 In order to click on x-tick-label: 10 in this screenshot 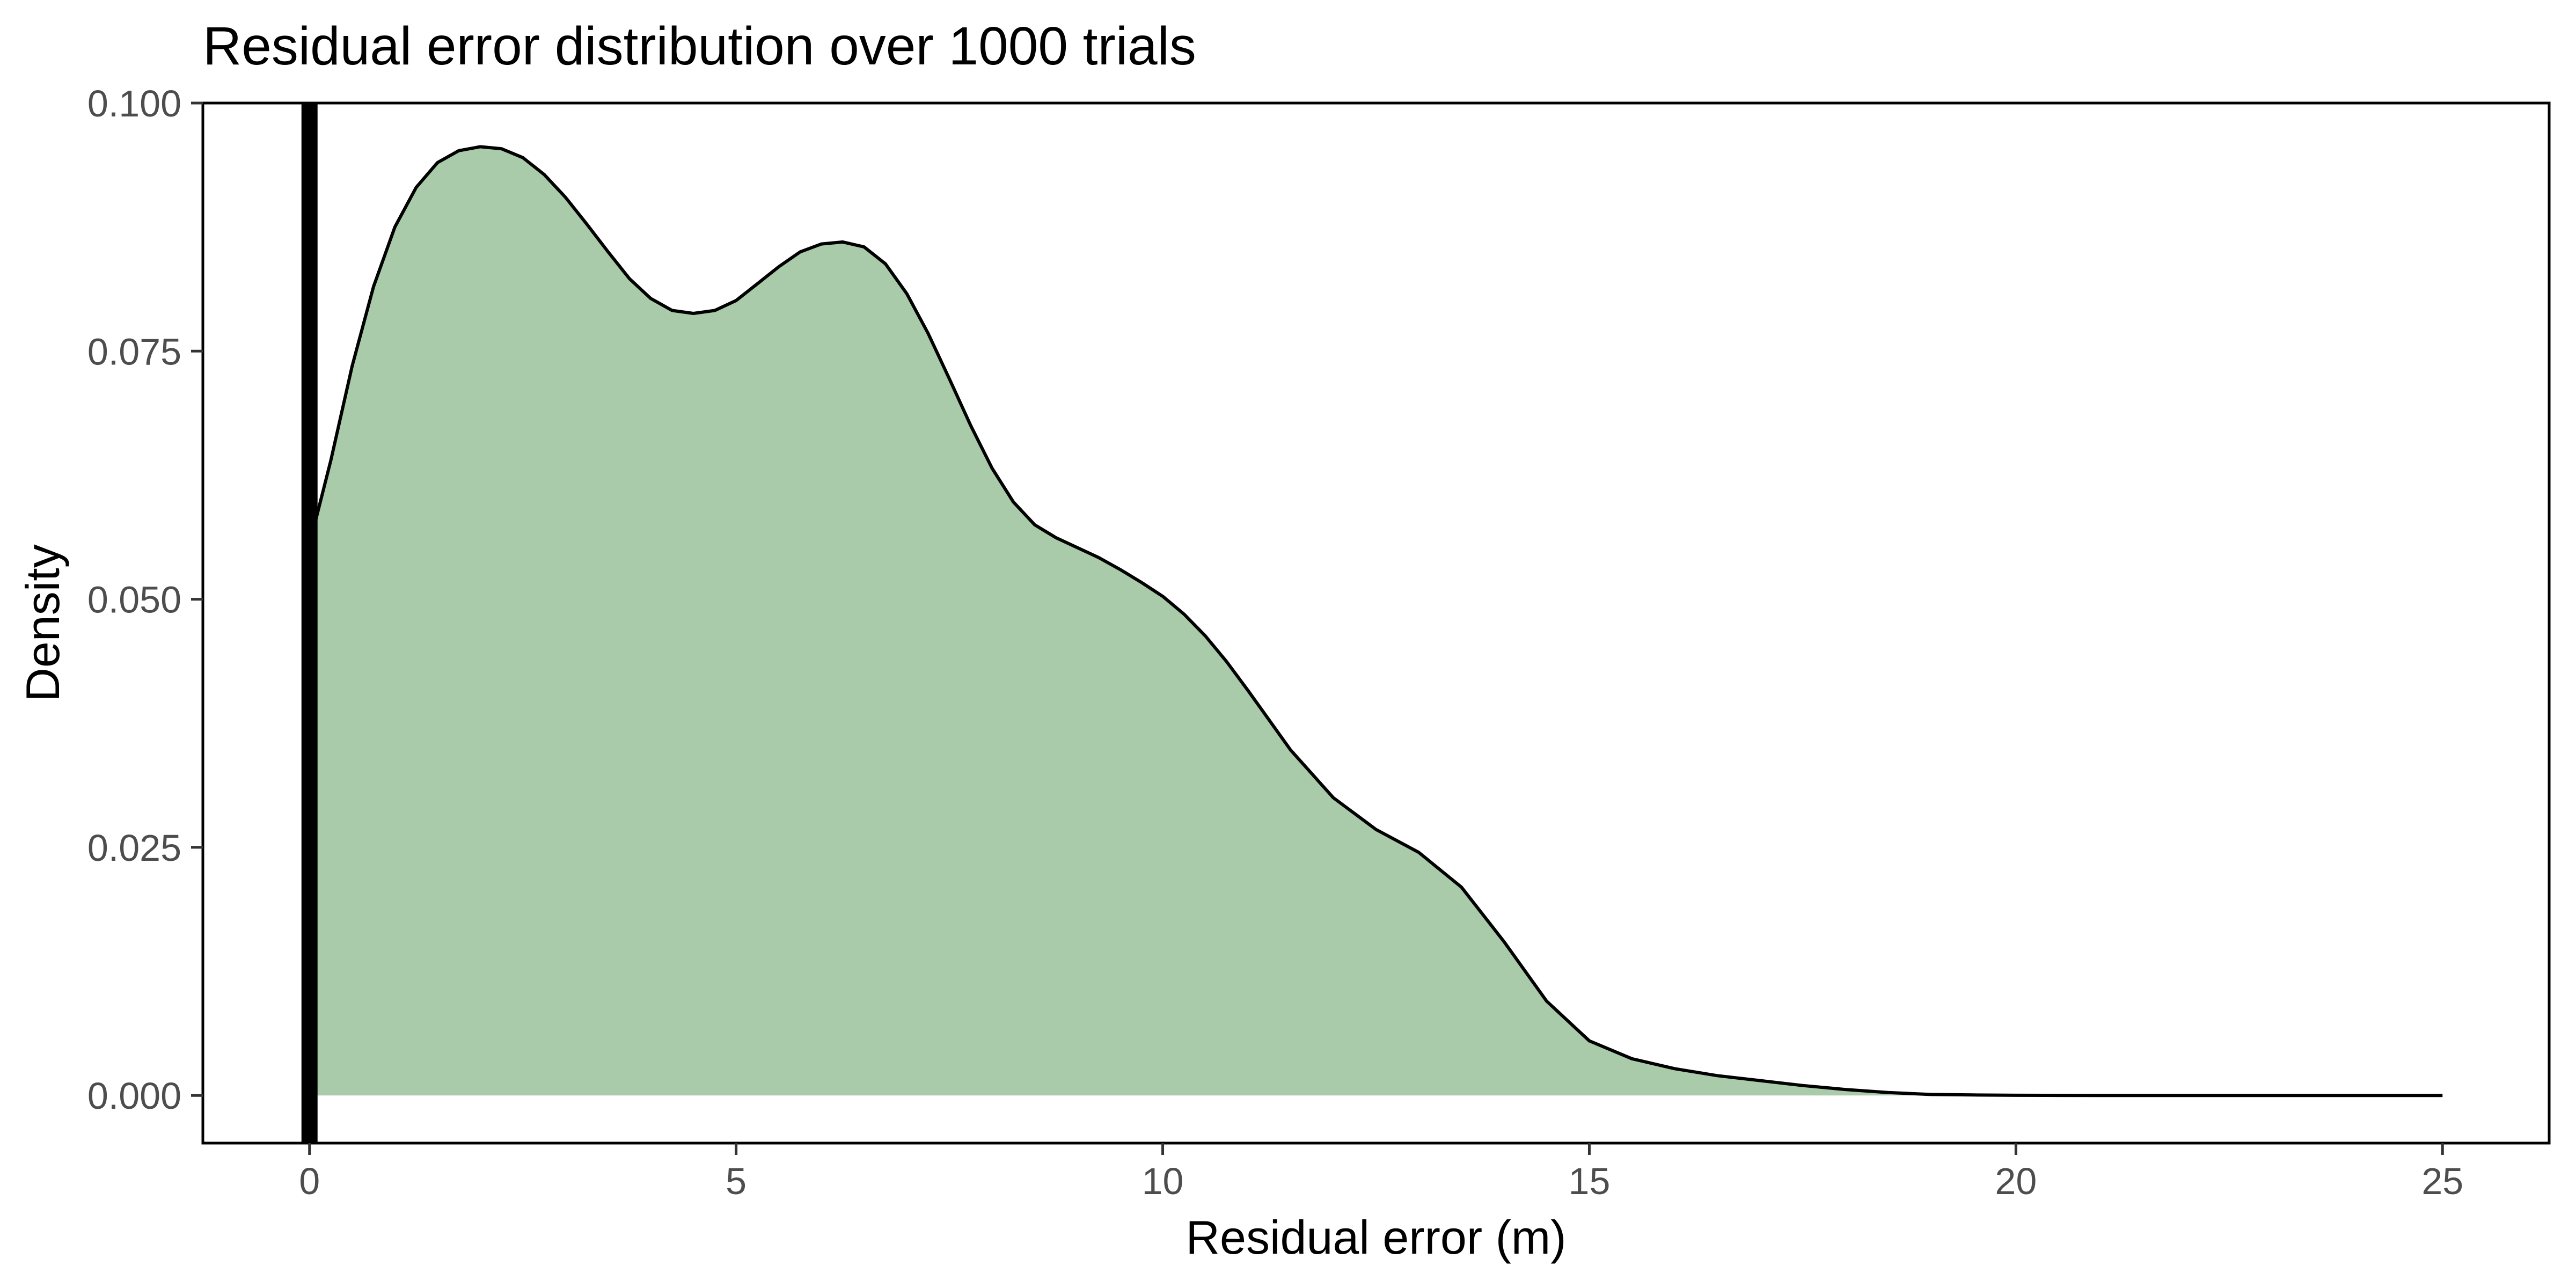, I will do `click(1163, 1181)`.